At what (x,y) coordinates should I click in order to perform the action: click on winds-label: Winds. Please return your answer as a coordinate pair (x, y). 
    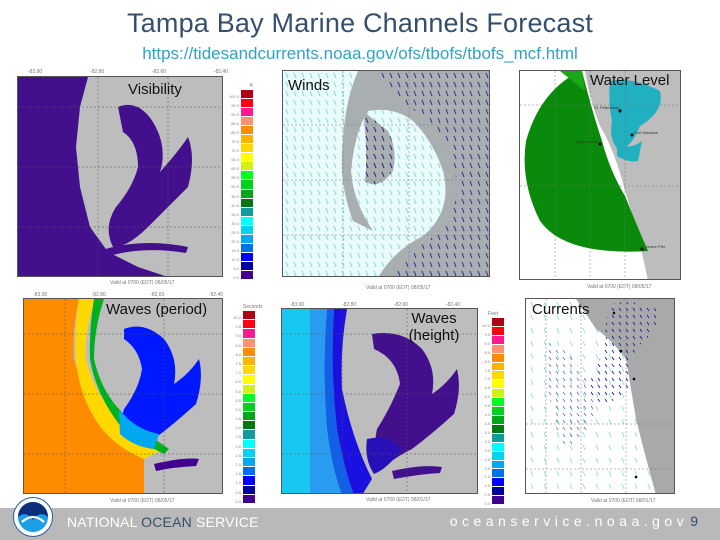
    Looking at the image, I should click on (309, 85).